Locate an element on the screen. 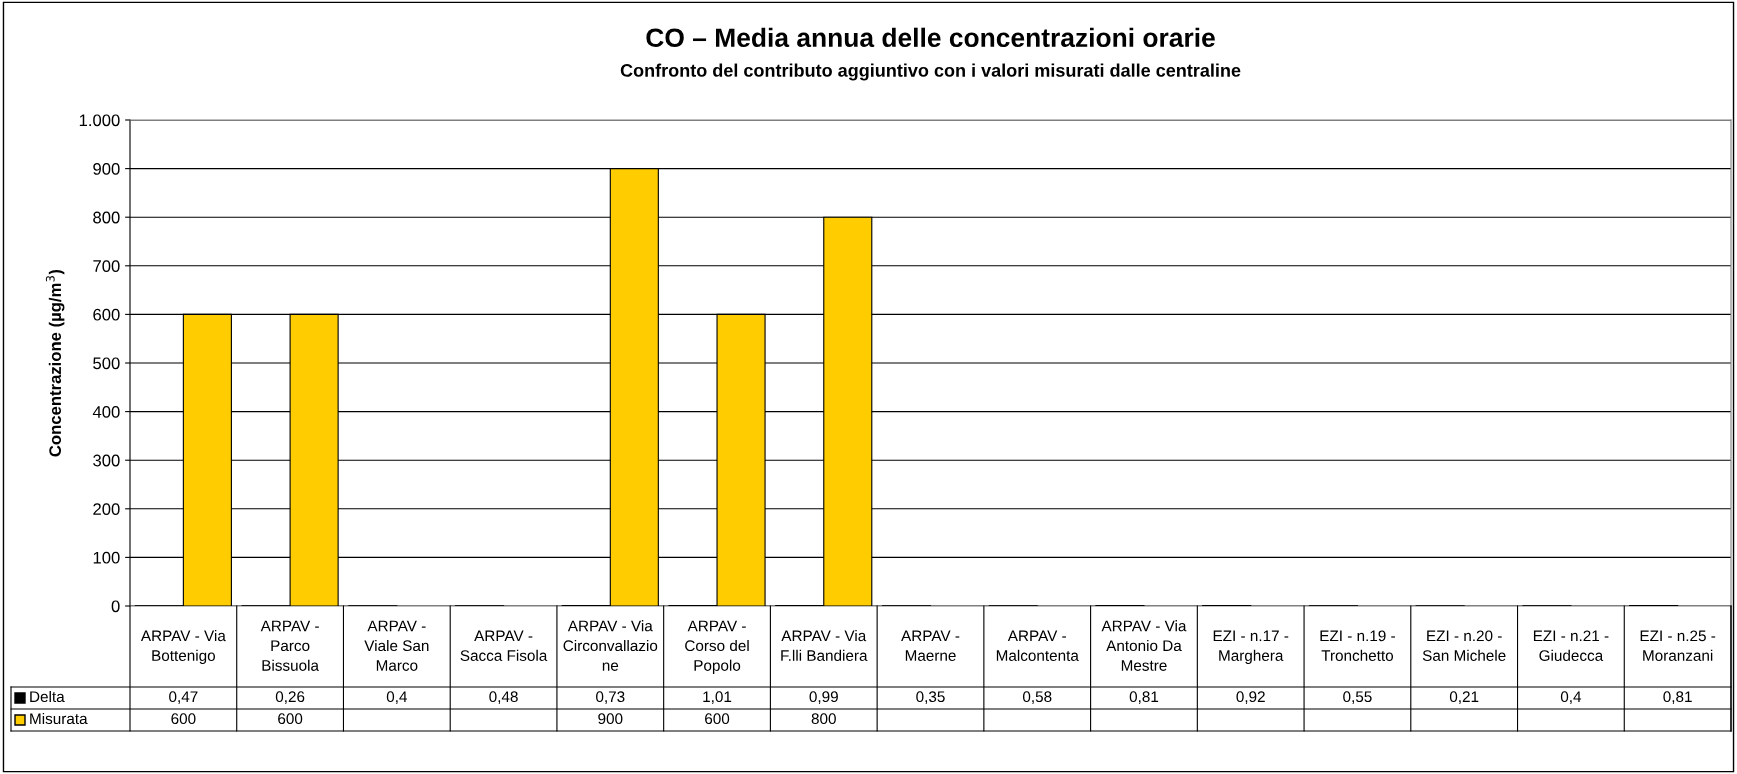  data-label: 0,73 is located at coordinates (610, 697).